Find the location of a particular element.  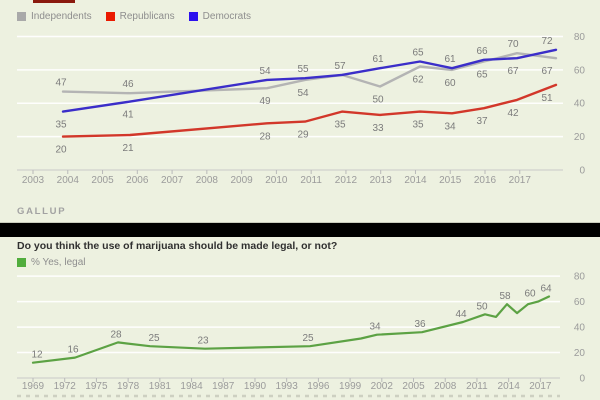

democrats-value-label-2013: 65 is located at coordinates (418, 53).